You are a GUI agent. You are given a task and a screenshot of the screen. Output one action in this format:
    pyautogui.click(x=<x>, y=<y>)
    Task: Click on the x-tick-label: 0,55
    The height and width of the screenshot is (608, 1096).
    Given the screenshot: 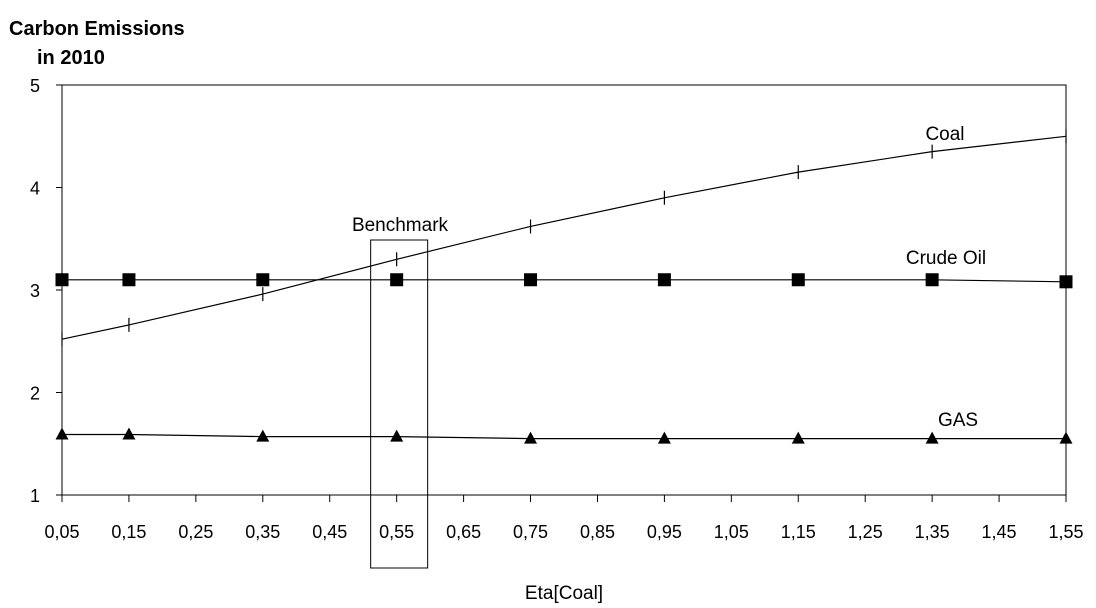 What is the action you would take?
    pyautogui.click(x=396, y=532)
    